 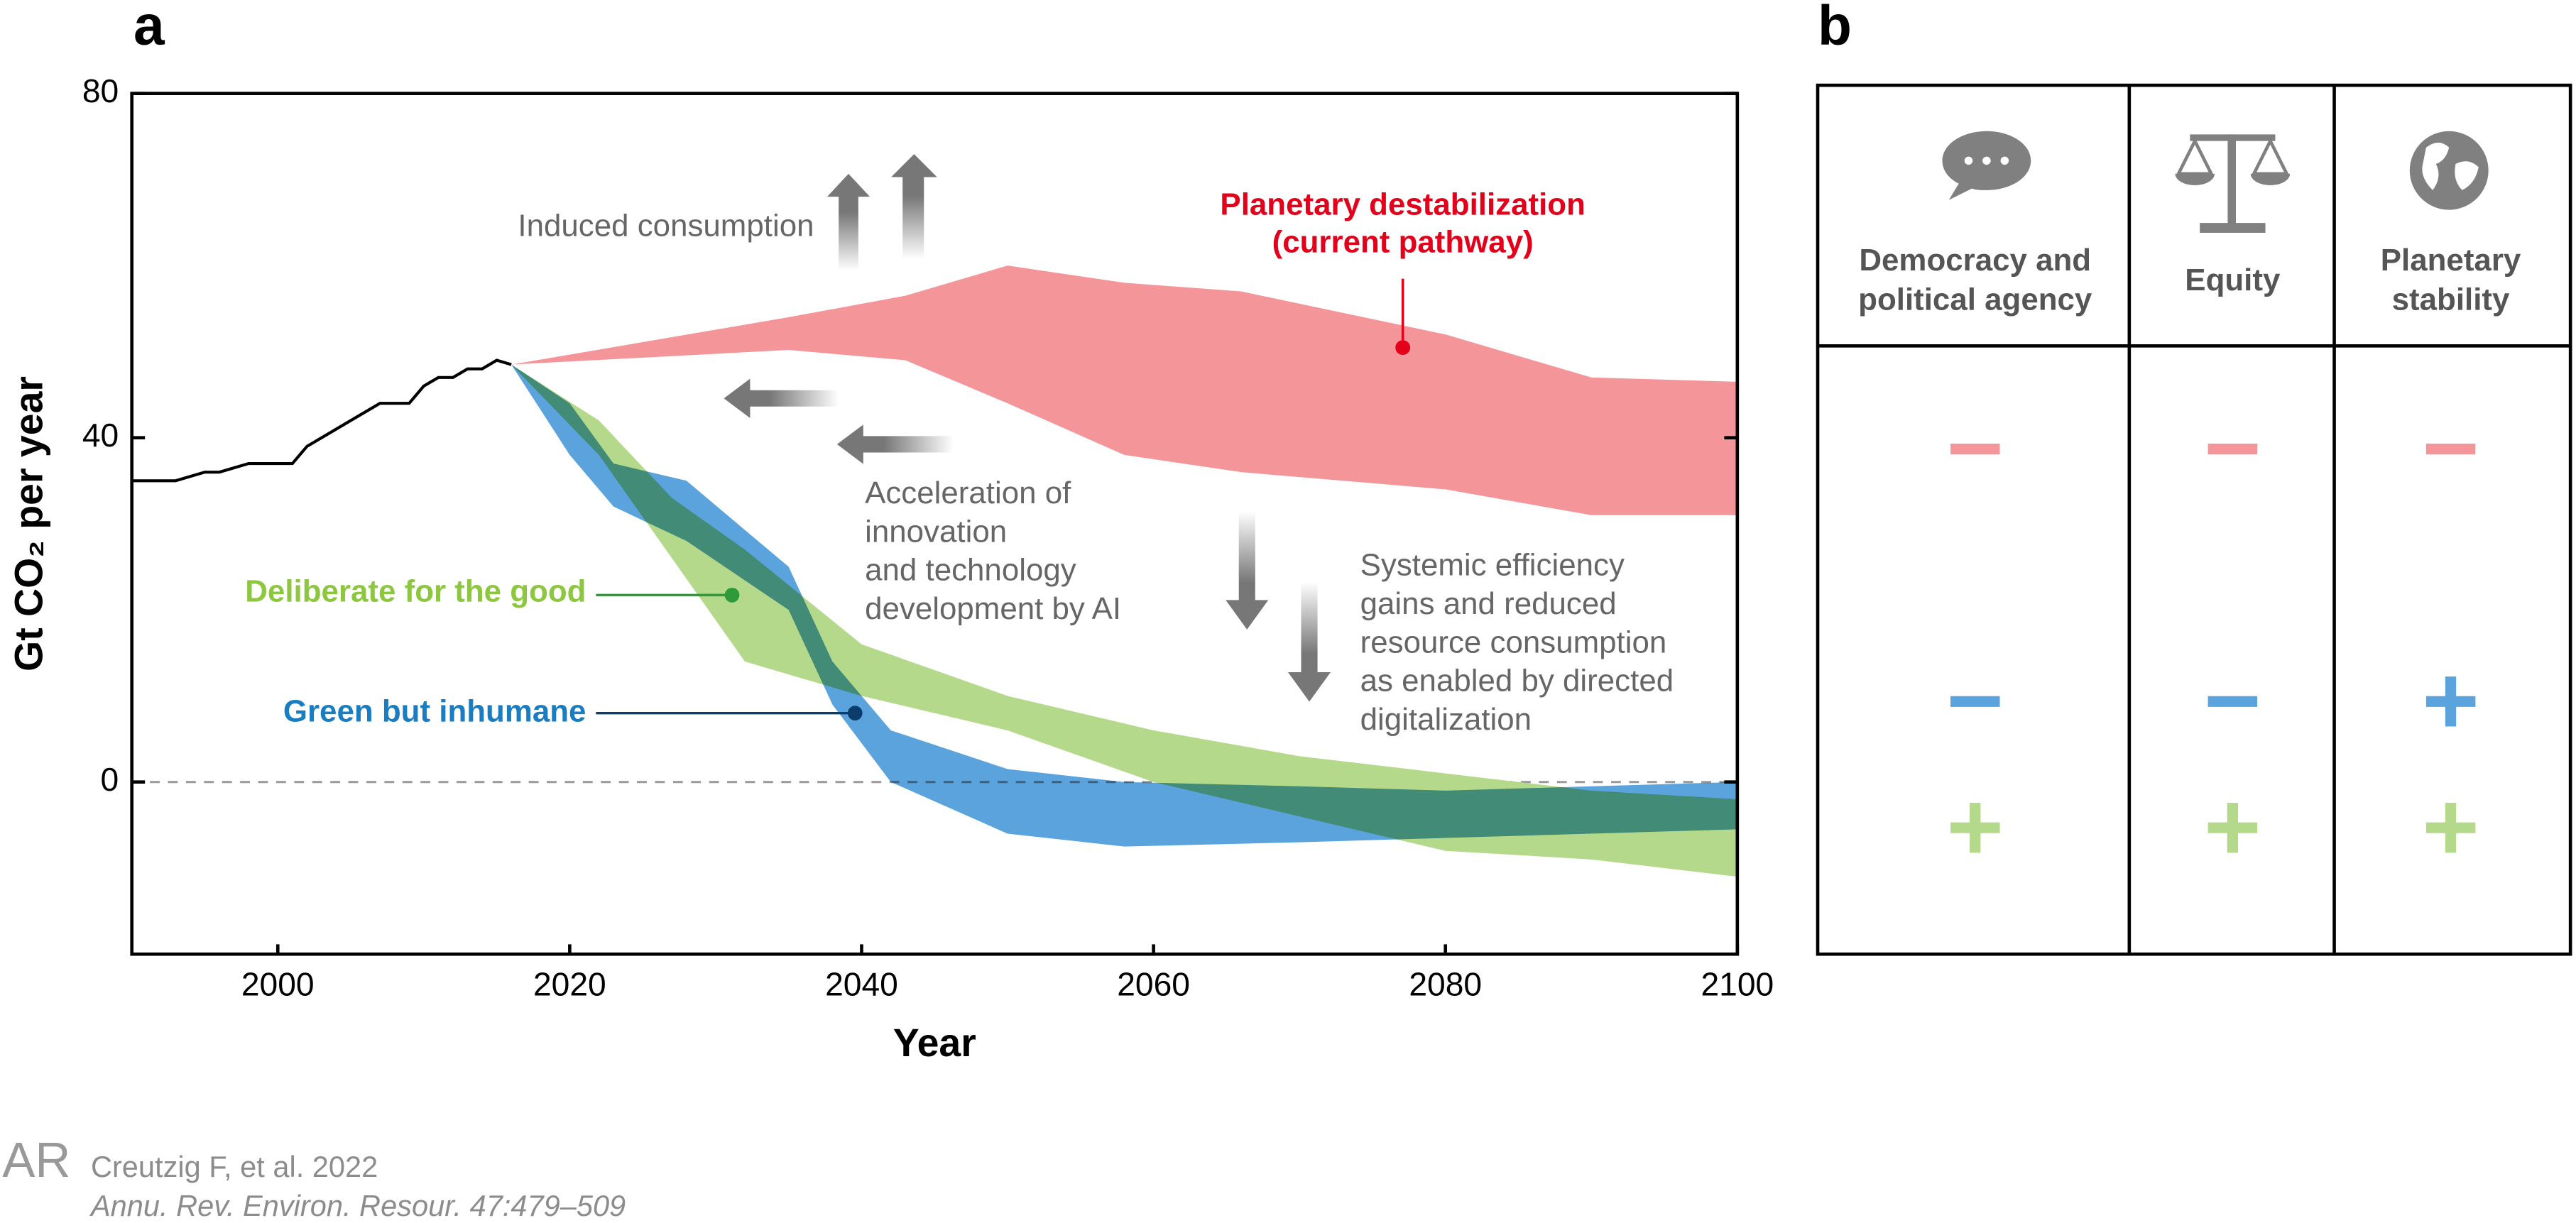 I want to click on arrows, so click(x=1027, y=428).